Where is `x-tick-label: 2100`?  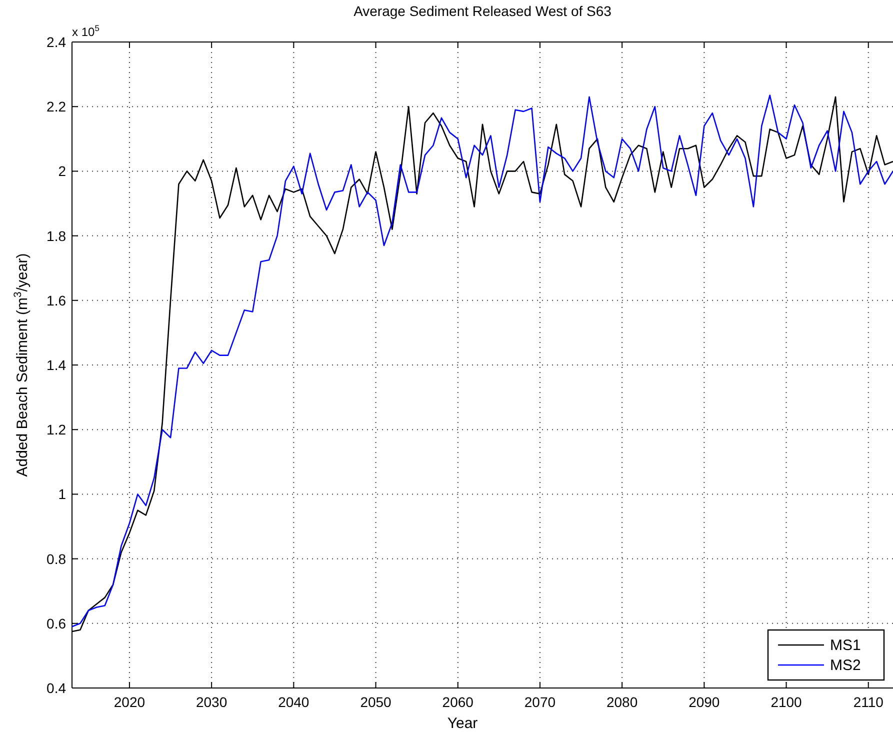 x-tick-label: 2100 is located at coordinates (786, 702).